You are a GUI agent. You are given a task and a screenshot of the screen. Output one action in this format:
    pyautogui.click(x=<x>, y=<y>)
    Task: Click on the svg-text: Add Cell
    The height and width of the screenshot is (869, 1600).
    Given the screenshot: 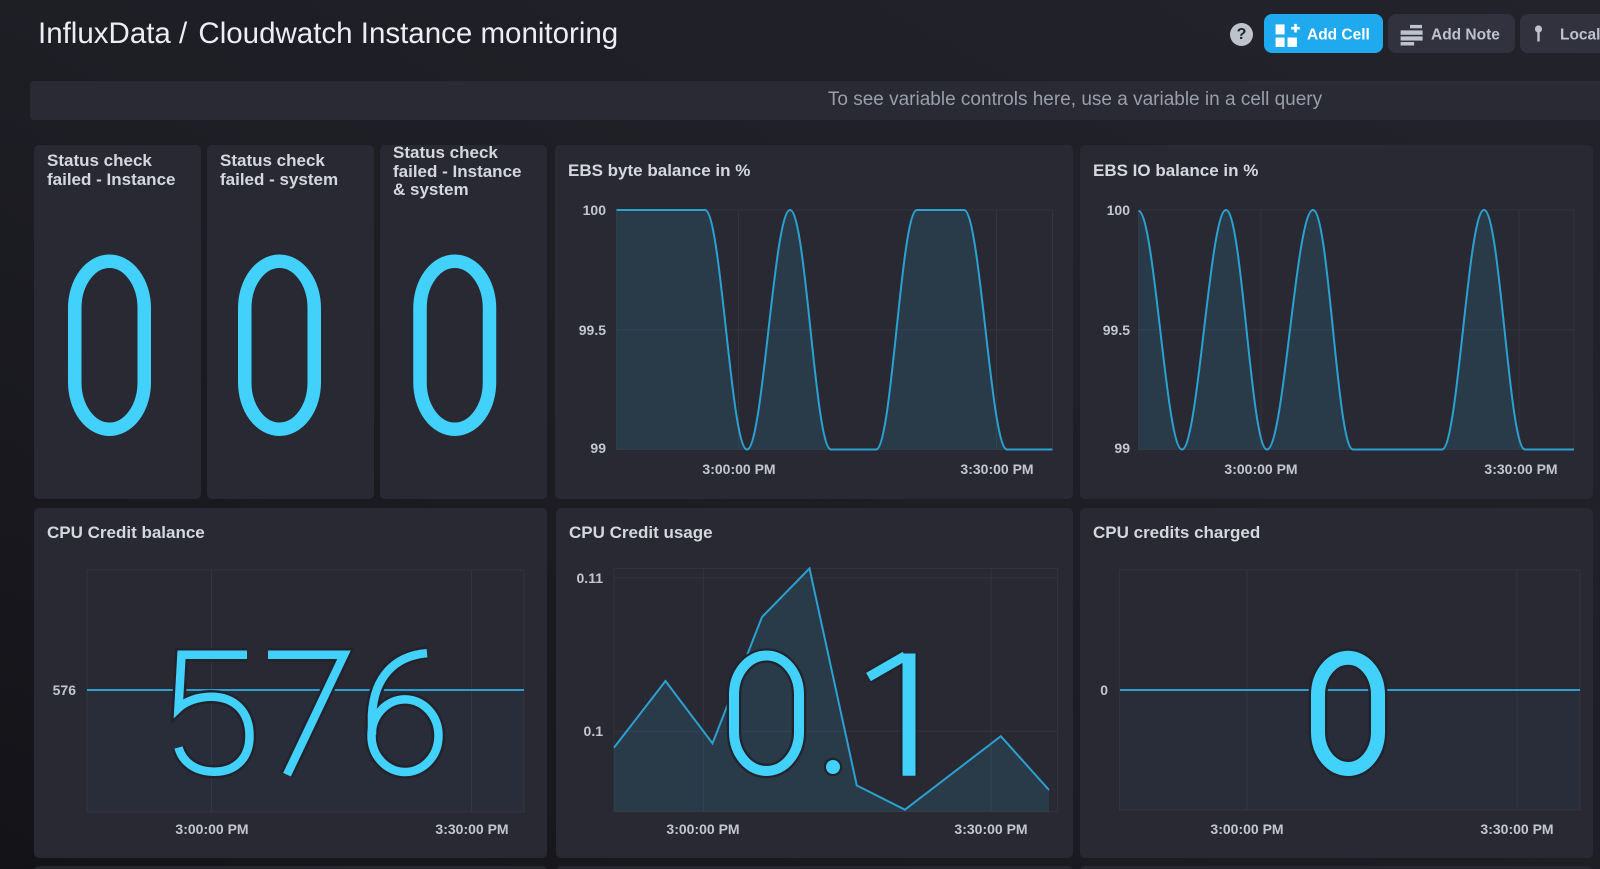 What is the action you would take?
    pyautogui.click(x=1338, y=35)
    